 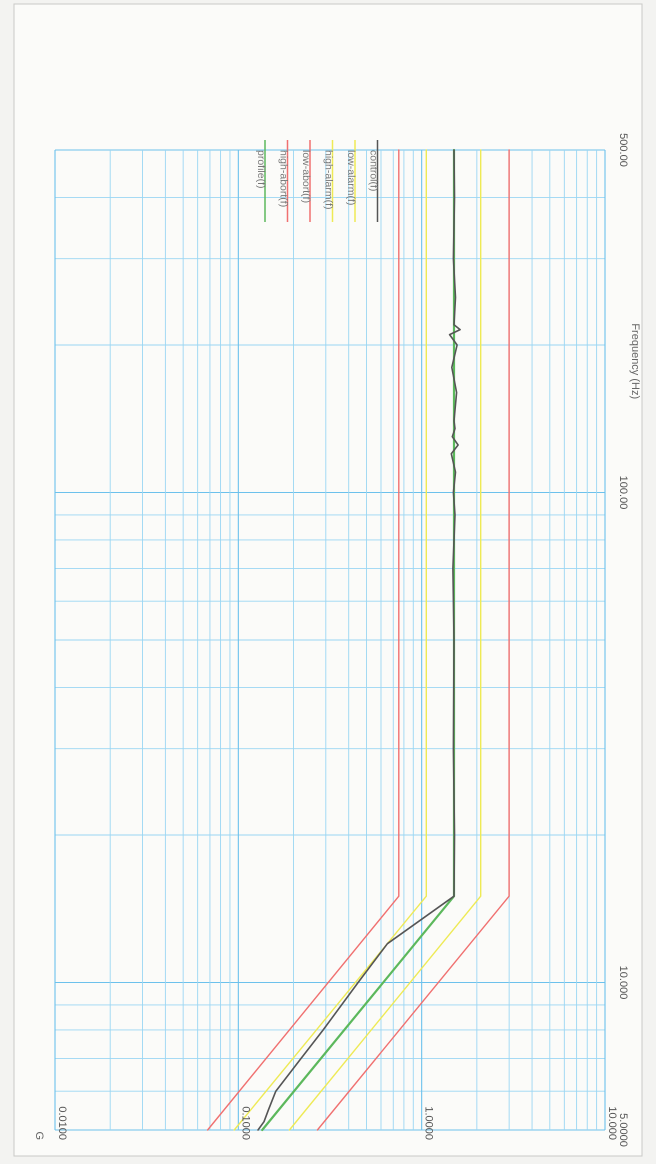 I want to click on y-tick-label: 0.0100, so click(x=62, y=1123).